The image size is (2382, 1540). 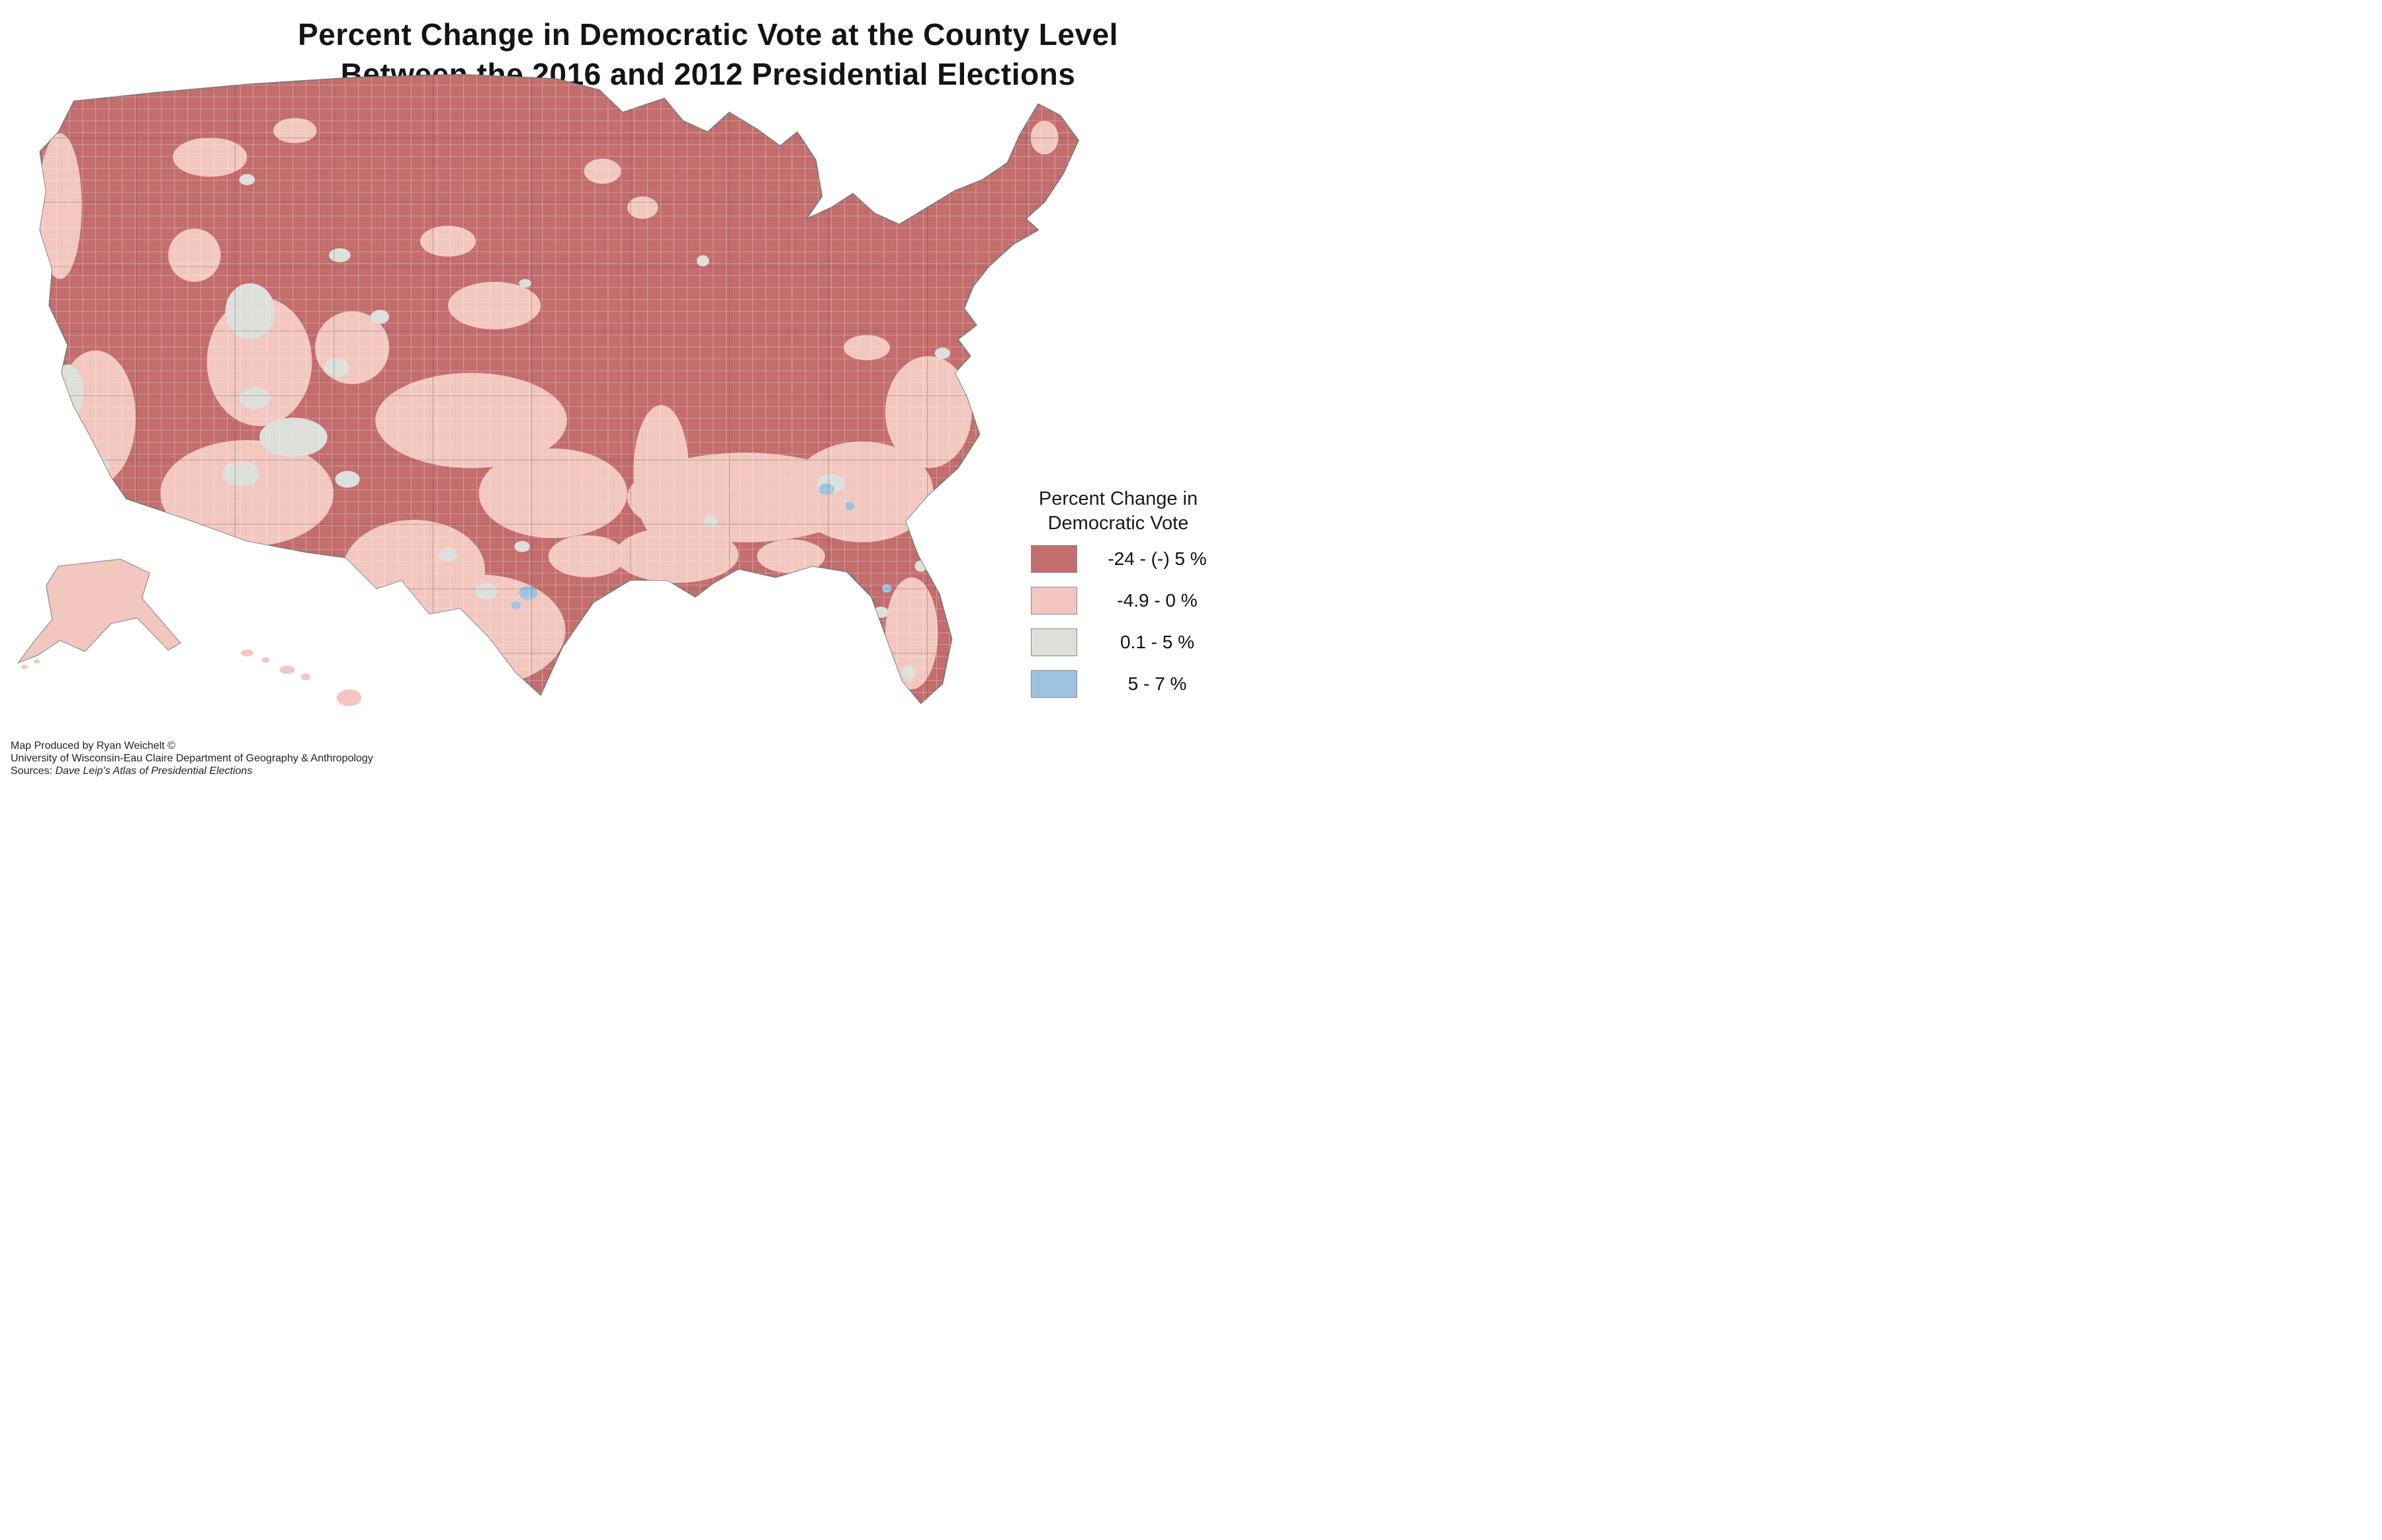 I want to click on legend-swatch-light-pink, so click(x=1054, y=601).